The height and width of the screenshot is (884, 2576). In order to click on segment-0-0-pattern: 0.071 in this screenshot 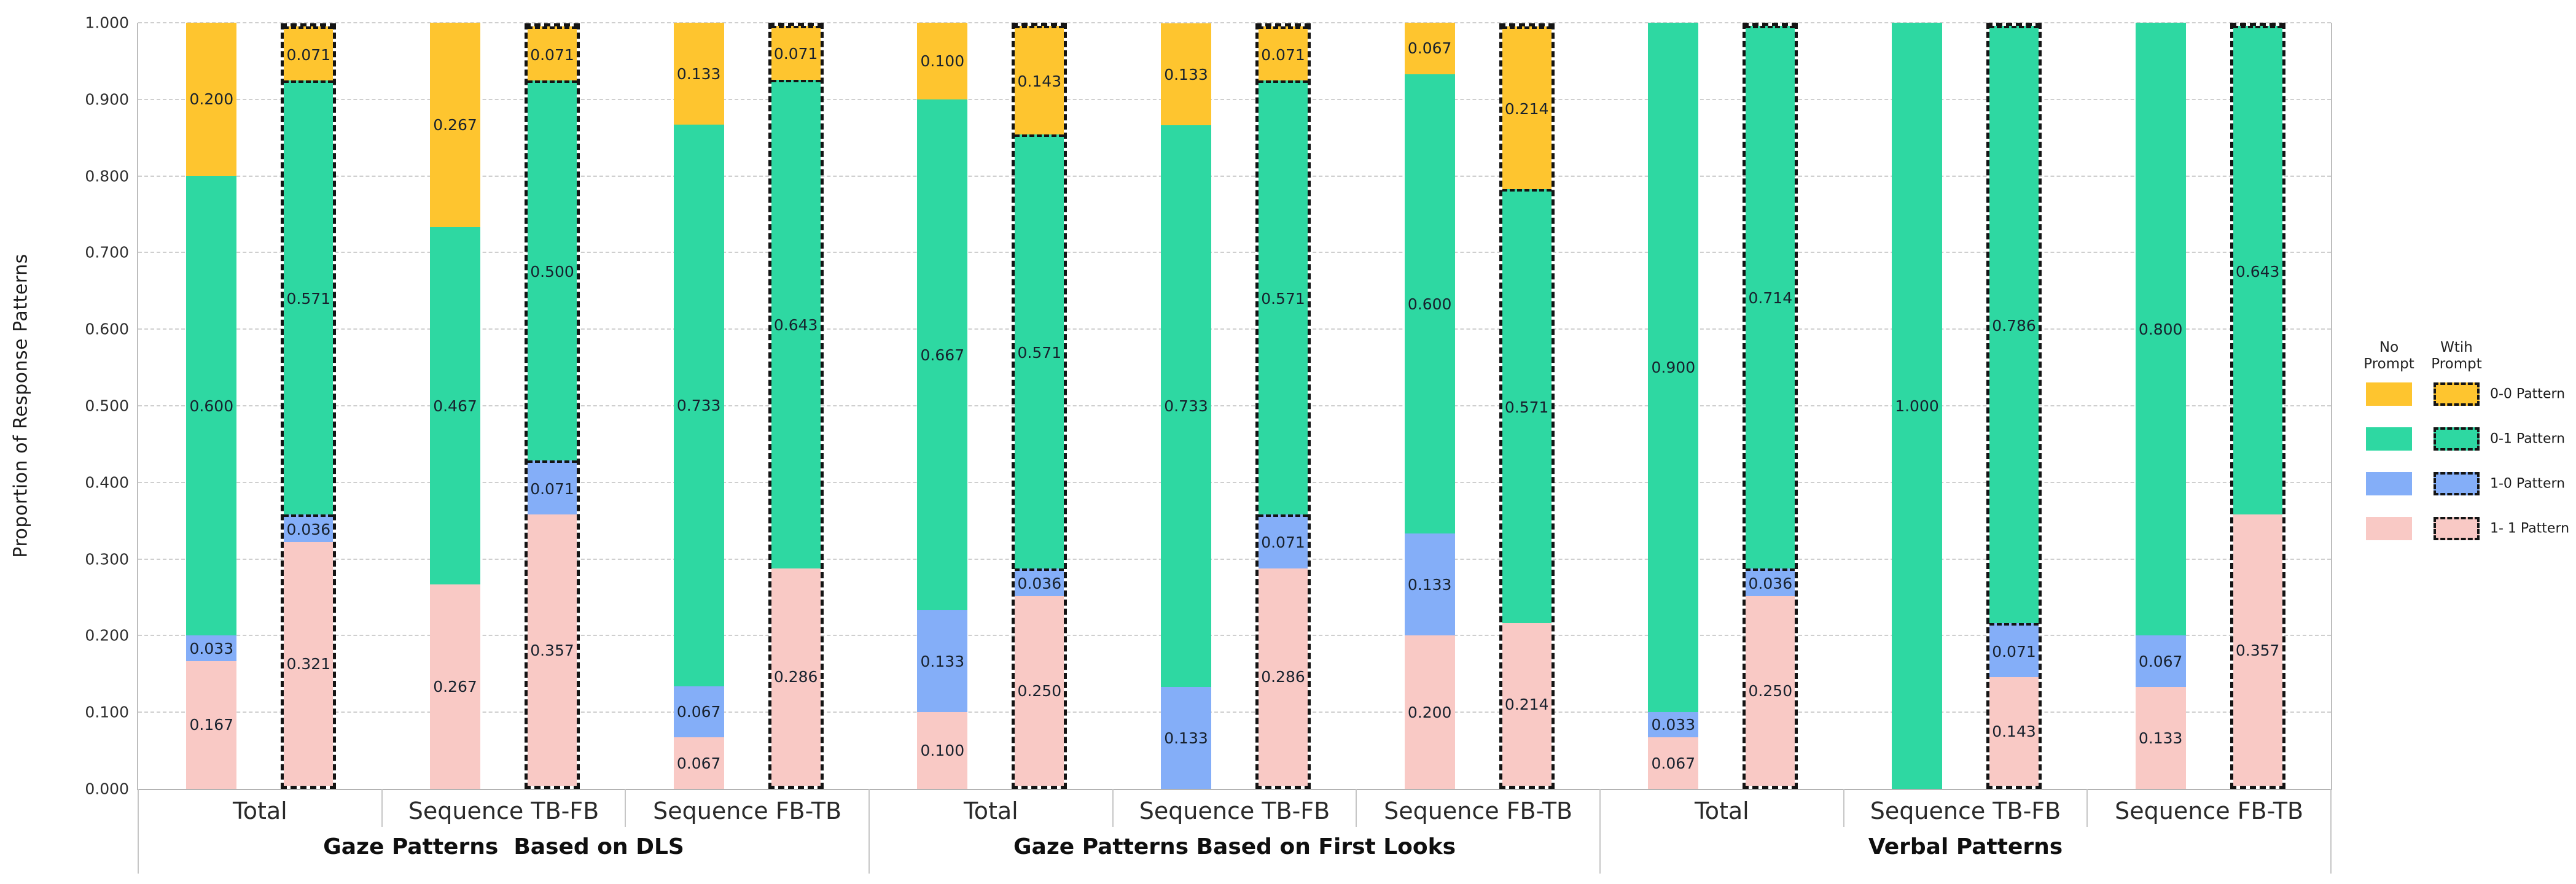, I will do `click(1283, 54)`.